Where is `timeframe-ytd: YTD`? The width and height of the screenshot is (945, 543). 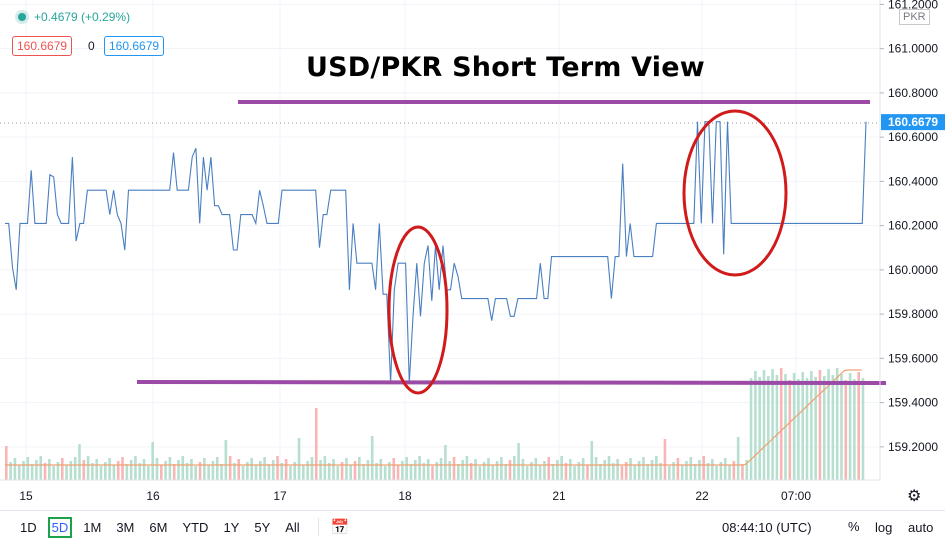
timeframe-ytd: YTD is located at coordinates (195, 527).